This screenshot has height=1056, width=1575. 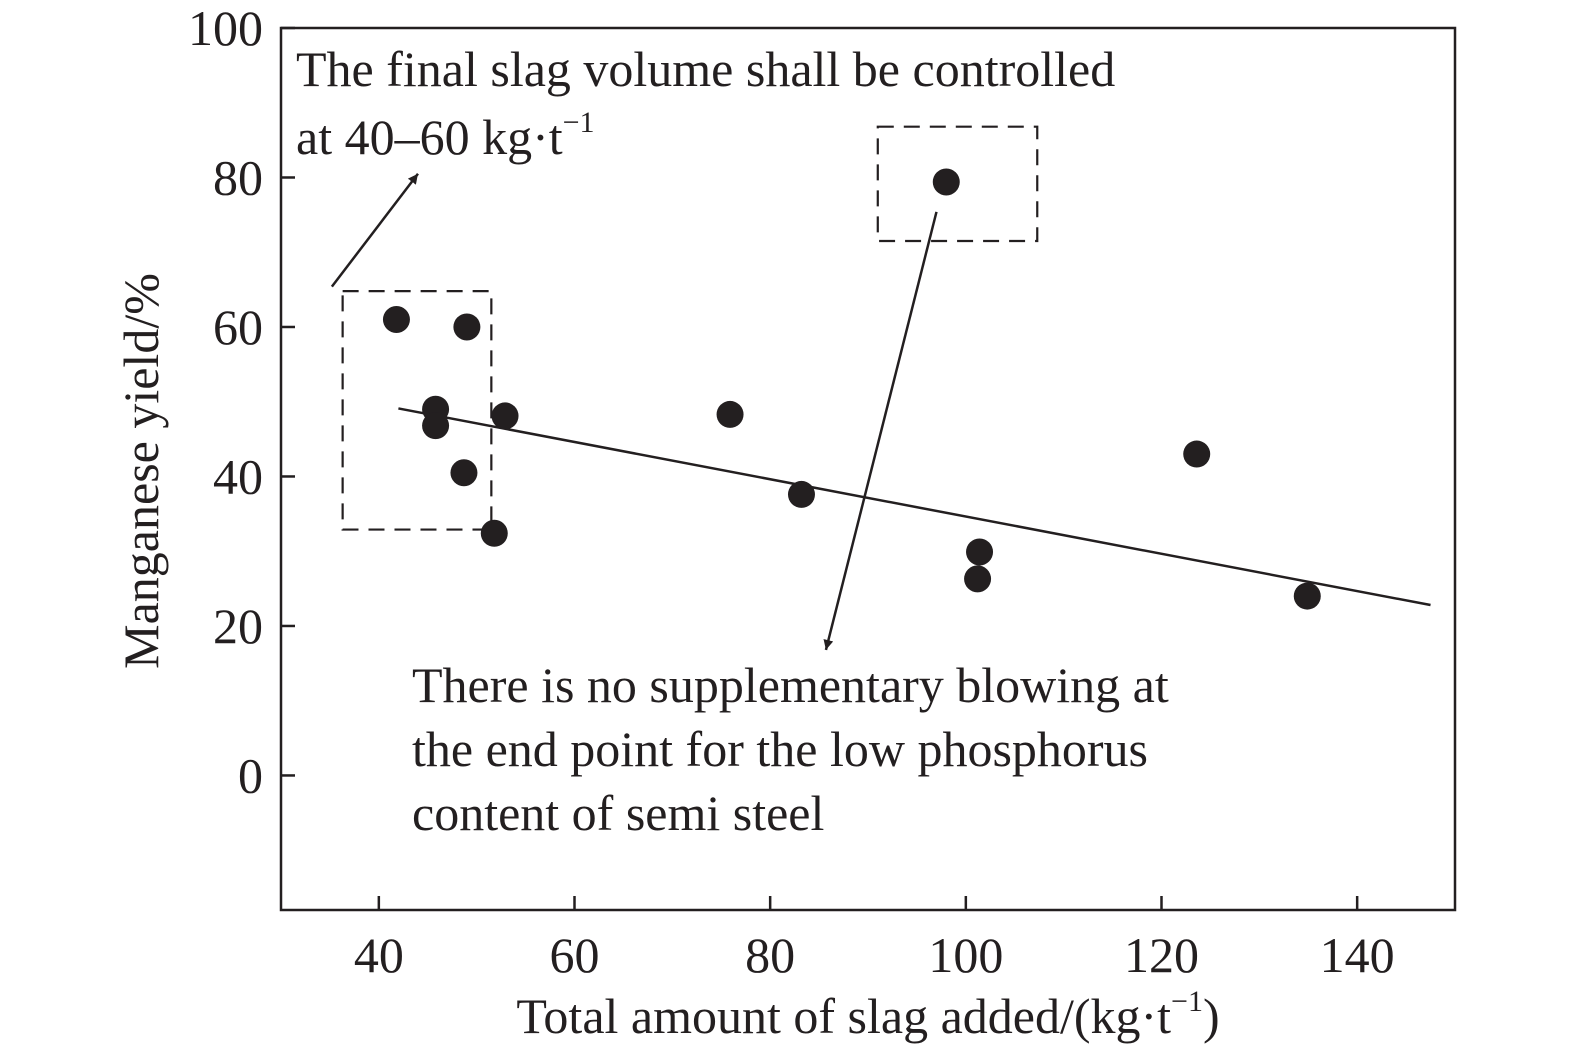 I want to click on x-tick-label: 140, so click(x=1357, y=955).